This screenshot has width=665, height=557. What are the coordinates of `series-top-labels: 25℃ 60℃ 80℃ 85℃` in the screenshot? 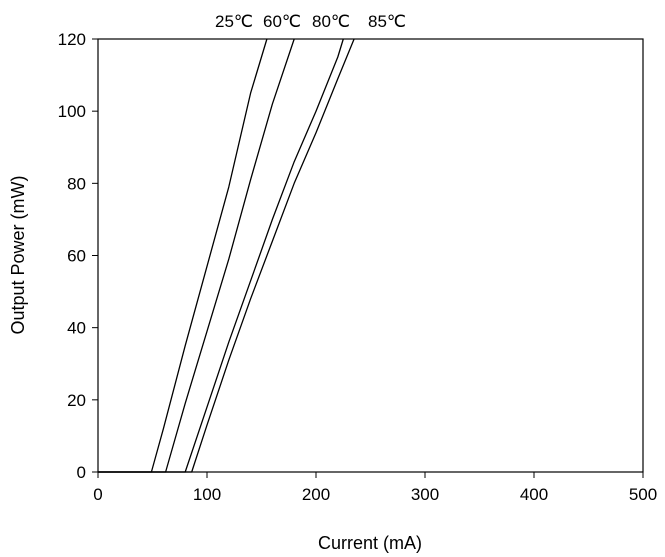 It's located at (310, 21).